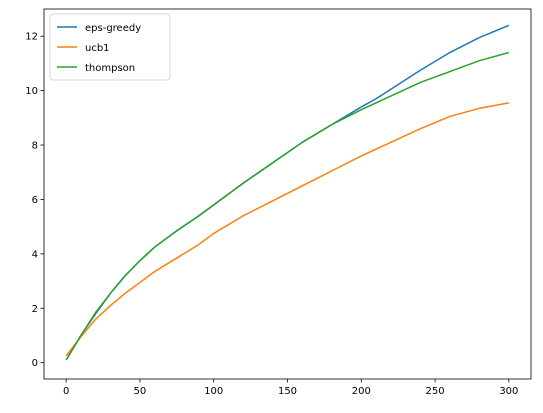 The width and height of the screenshot is (543, 413). I want to click on y-tick-label: 2, so click(35, 309).